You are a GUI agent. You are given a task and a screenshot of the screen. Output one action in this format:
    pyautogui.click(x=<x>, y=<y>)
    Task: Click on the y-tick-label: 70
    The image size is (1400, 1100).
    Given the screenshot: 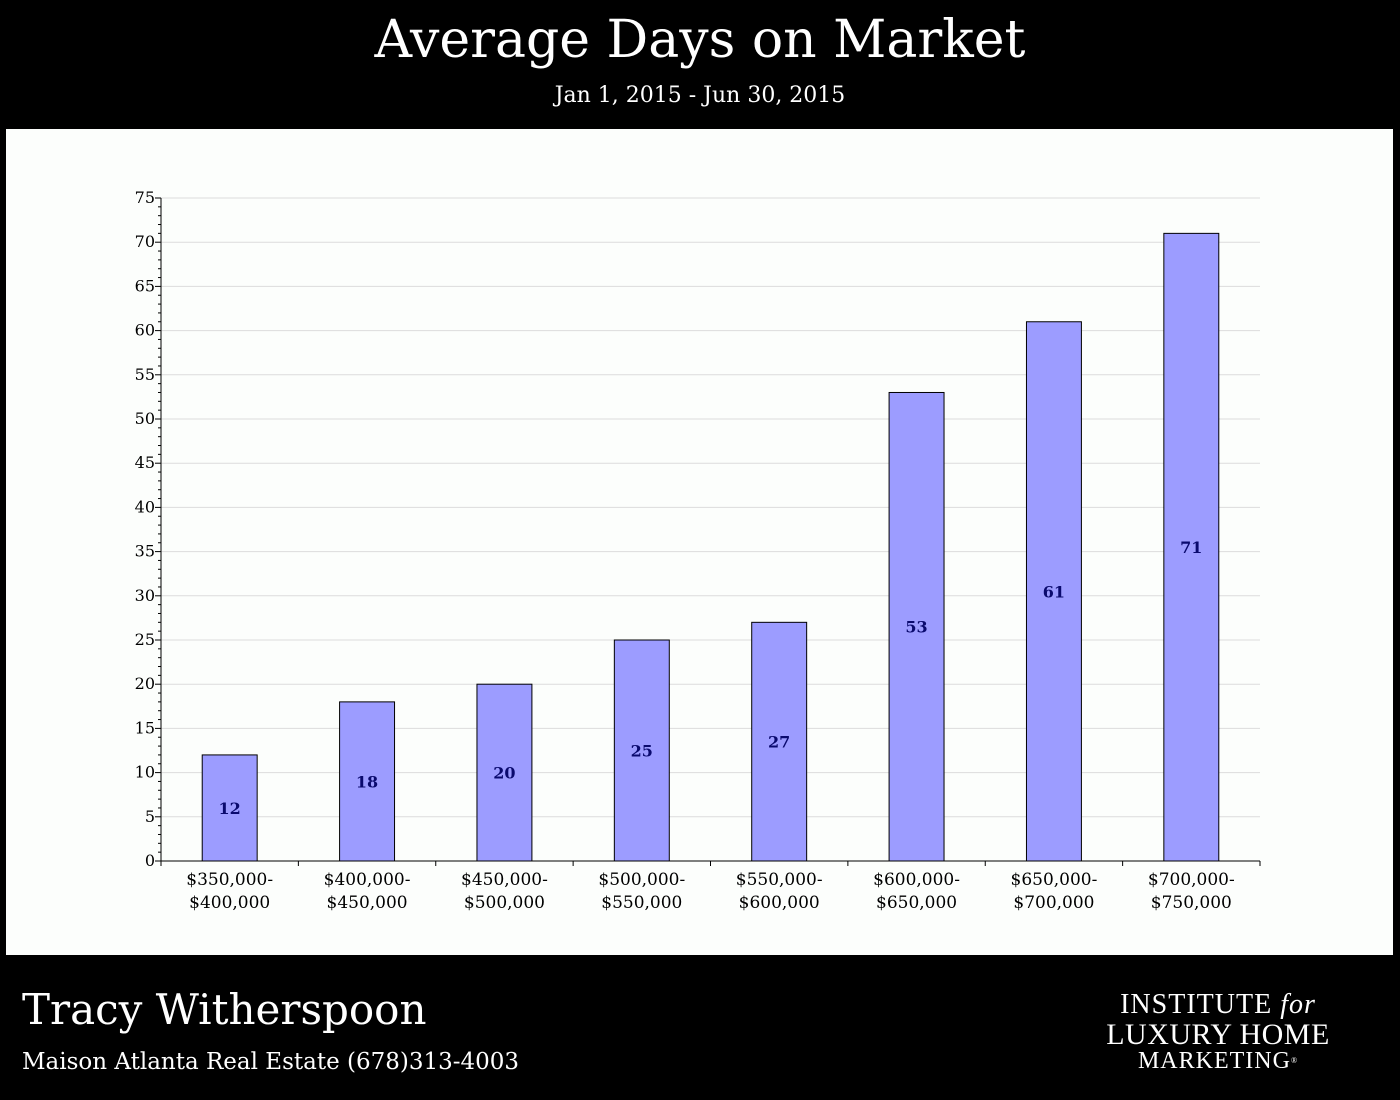 What is the action you would take?
    pyautogui.click(x=145, y=241)
    